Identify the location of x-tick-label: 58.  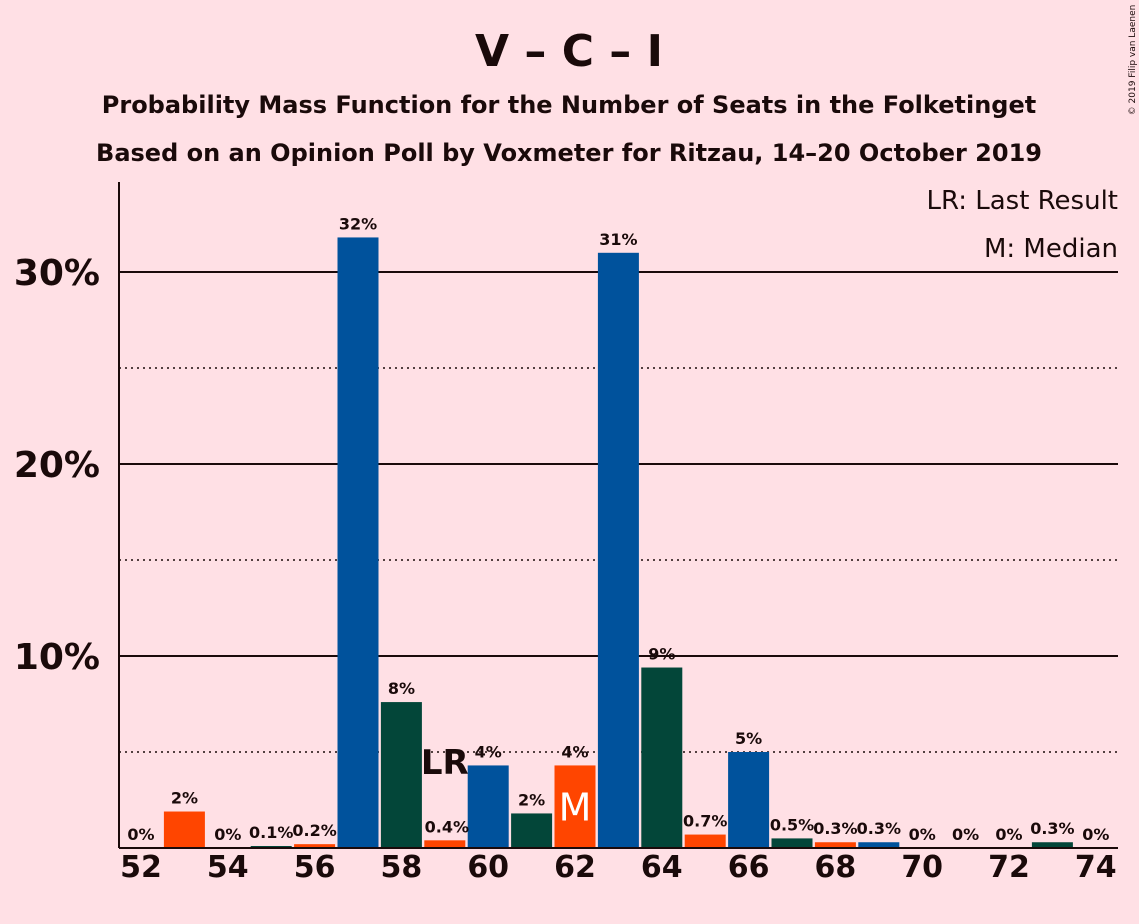
(402, 867).